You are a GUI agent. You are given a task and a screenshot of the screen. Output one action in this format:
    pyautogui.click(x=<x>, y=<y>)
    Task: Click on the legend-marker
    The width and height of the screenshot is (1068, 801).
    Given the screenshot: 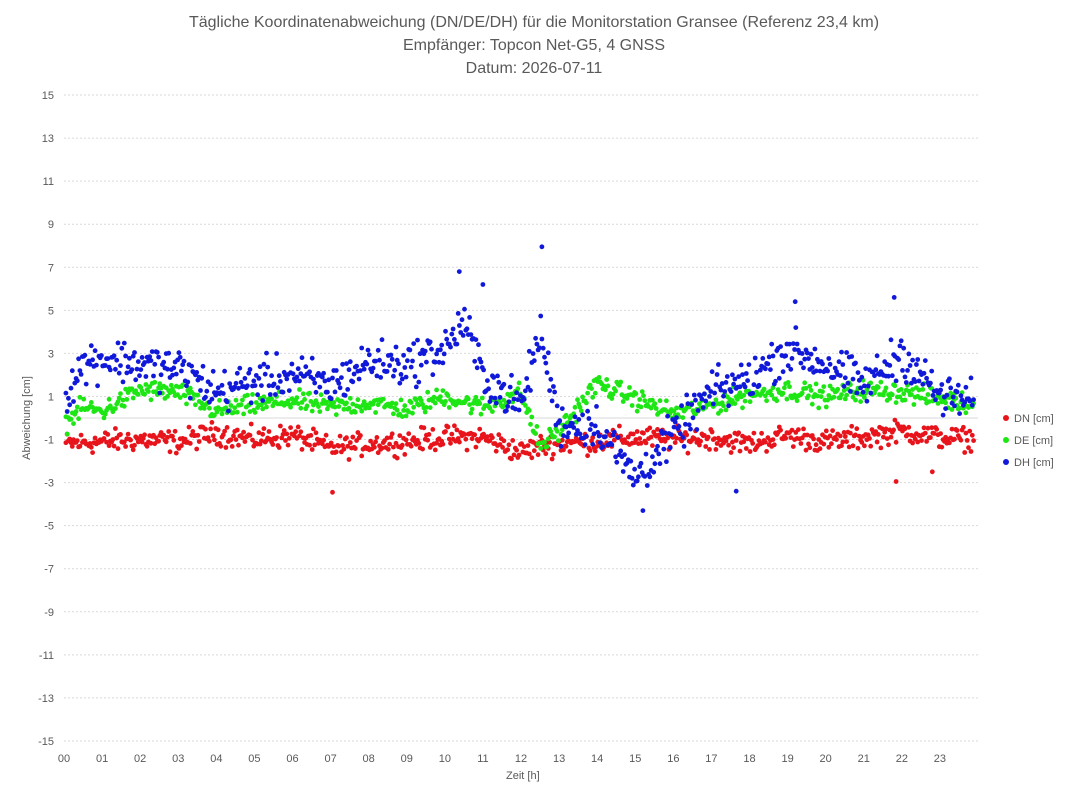 What is the action you would take?
    pyautogui.click(x=1006, y=440)
    